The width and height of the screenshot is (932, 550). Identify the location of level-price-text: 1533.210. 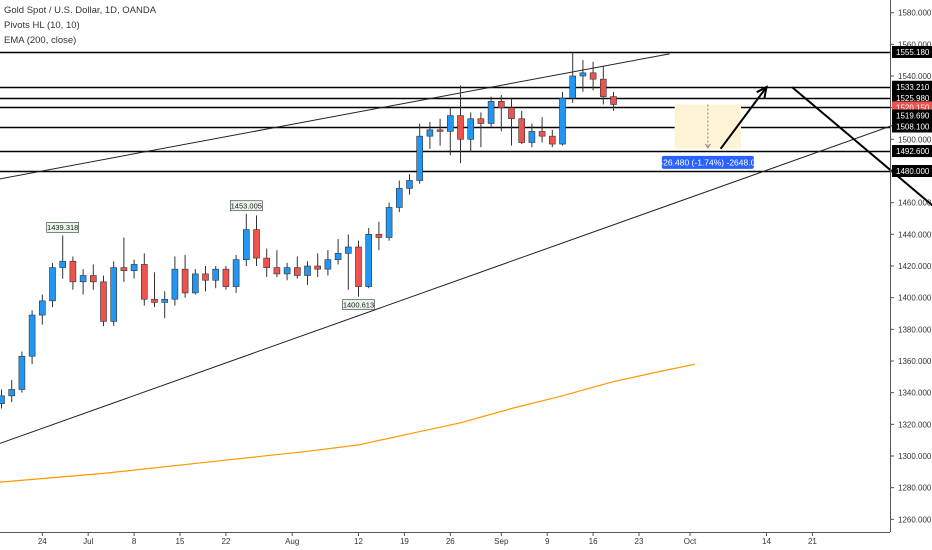
(913, 87).